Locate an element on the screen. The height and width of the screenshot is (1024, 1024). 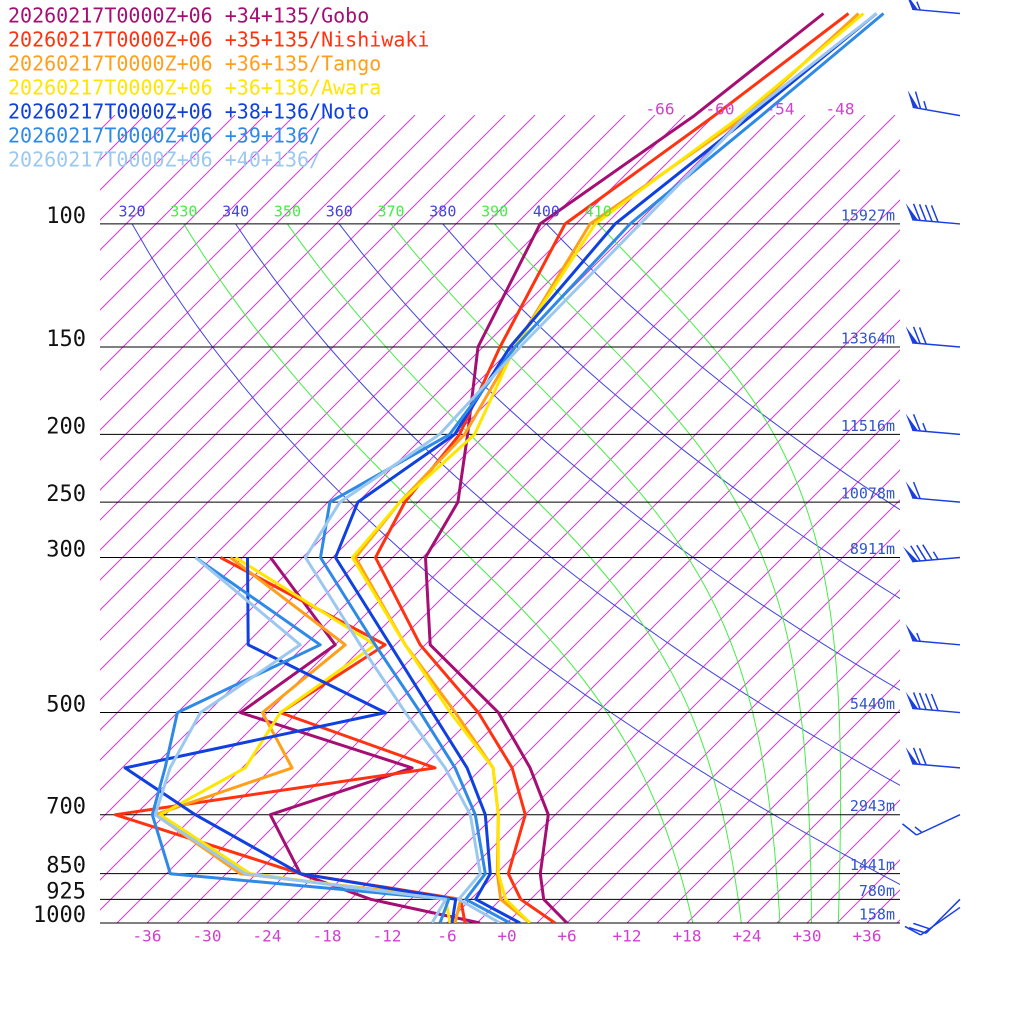
x-tick-label: -24 is located at coordinates (267, 936).